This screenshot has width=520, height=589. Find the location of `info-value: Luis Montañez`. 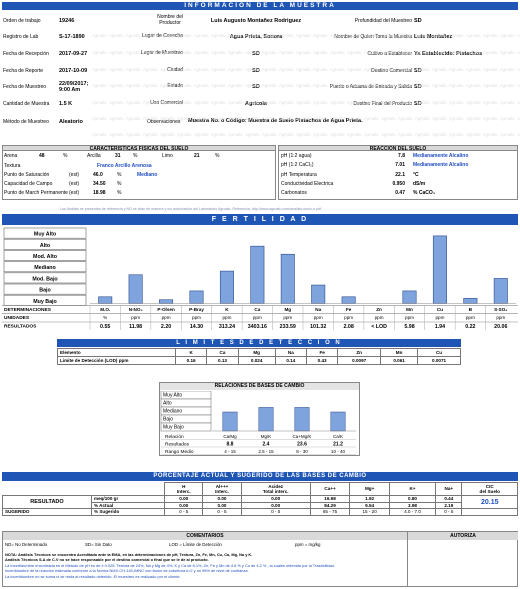

info-value: Luis Montañez is located at coordinates (433, 37).